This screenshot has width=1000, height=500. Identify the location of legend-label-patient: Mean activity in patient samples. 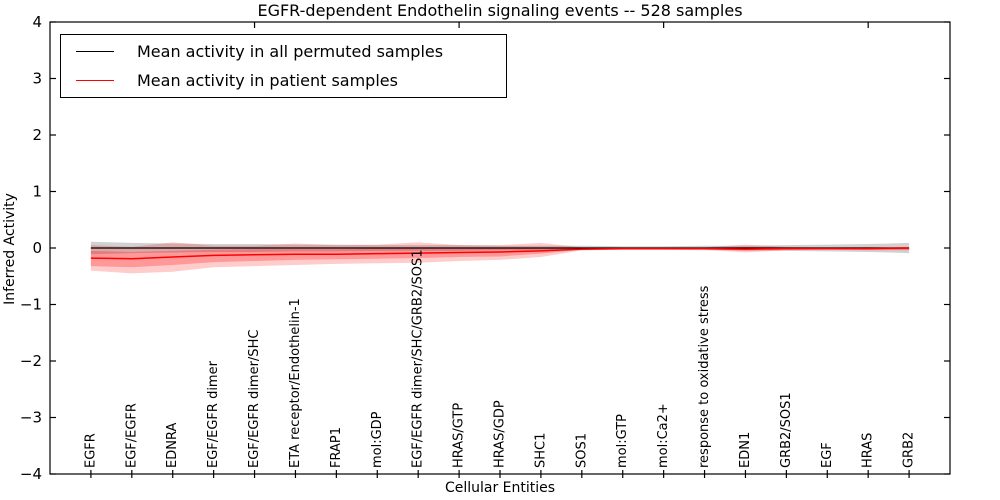
(267, 81).